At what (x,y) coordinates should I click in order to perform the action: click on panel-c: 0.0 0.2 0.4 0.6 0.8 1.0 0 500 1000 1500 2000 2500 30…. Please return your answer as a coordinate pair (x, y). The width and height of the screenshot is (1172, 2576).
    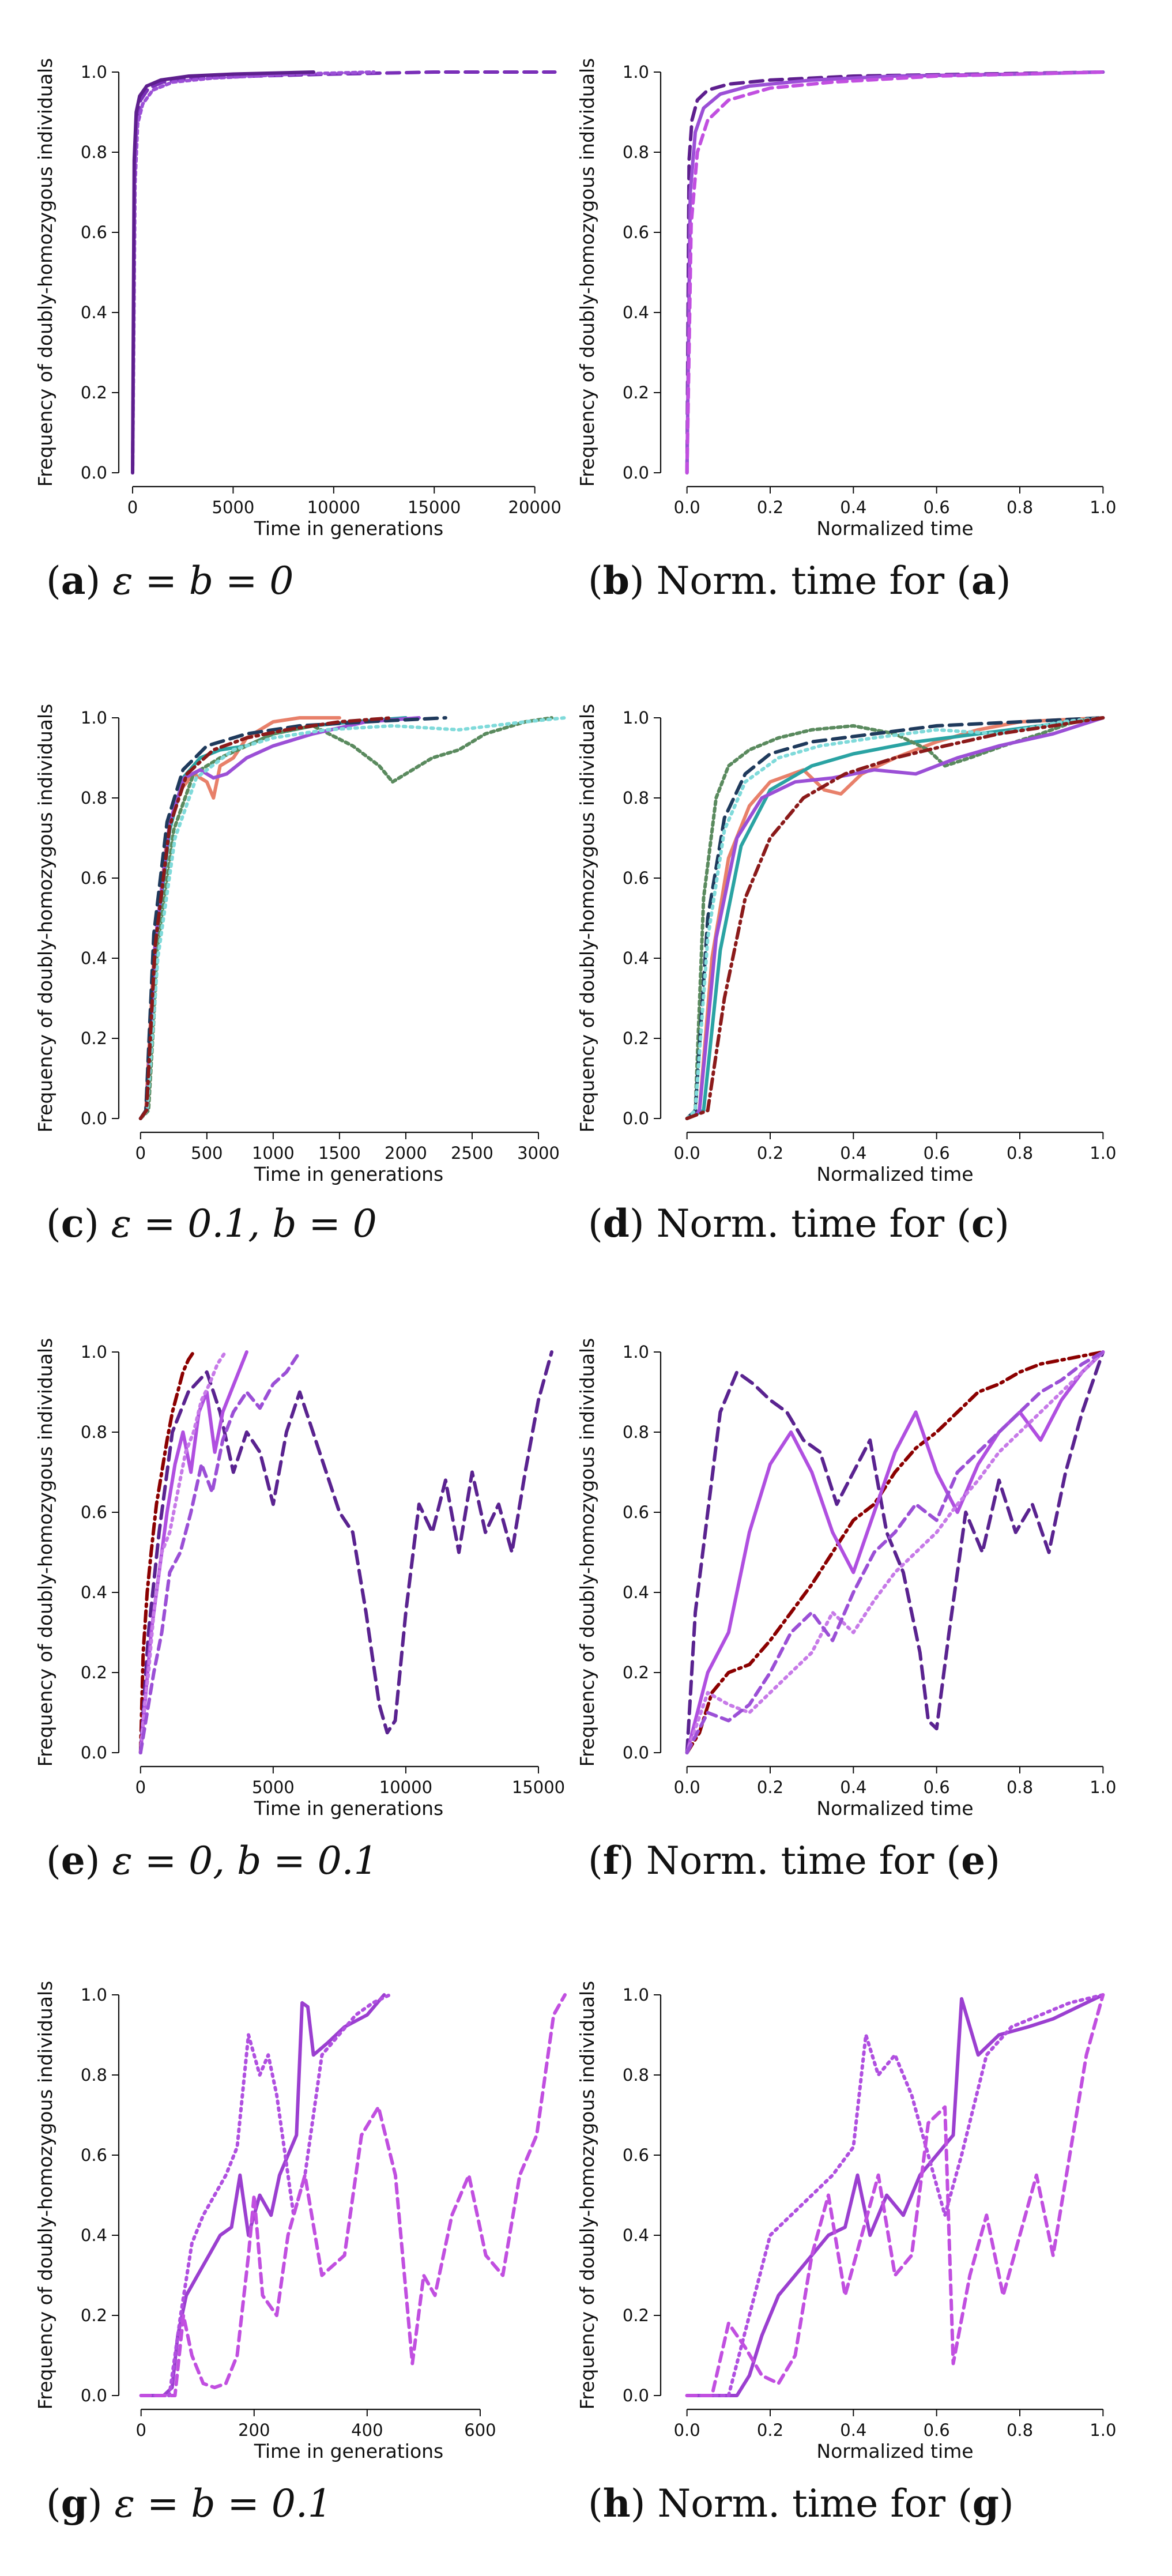
    Looking at the image, I should click on (301, 944).